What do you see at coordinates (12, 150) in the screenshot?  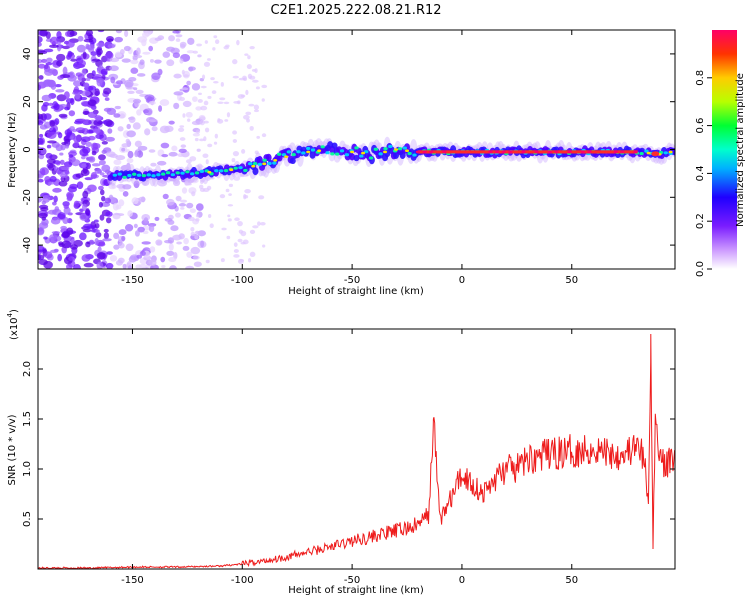 I see `spectrogram-y-label: Frequency (Hz)` at bounding box center [12, 150].